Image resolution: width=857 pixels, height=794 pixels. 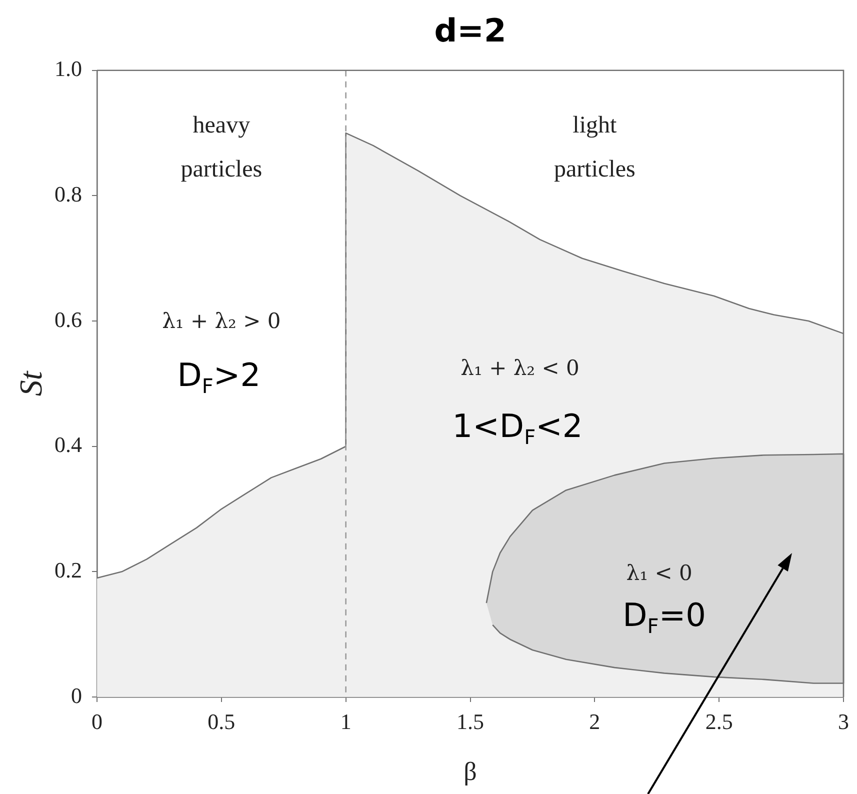 I want to click on annotation: D$_{F}$>2, so click(x=219, y=377).